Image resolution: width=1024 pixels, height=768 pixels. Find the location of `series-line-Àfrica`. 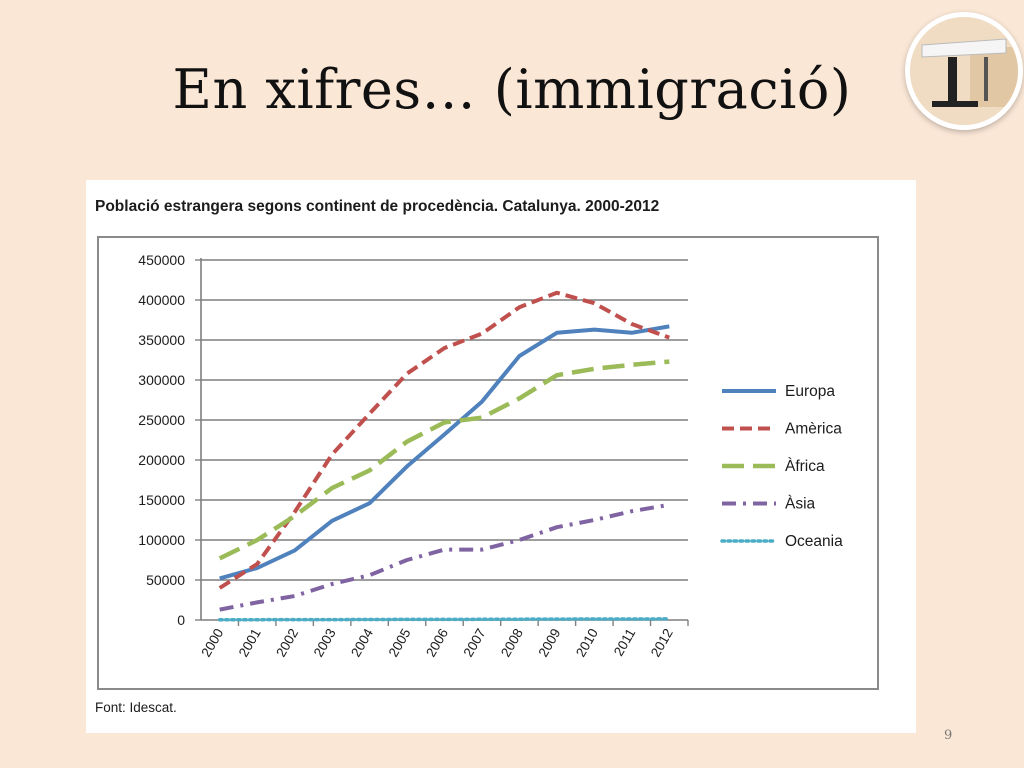

series-line-Àfrica is located at coordinates (444, 460).